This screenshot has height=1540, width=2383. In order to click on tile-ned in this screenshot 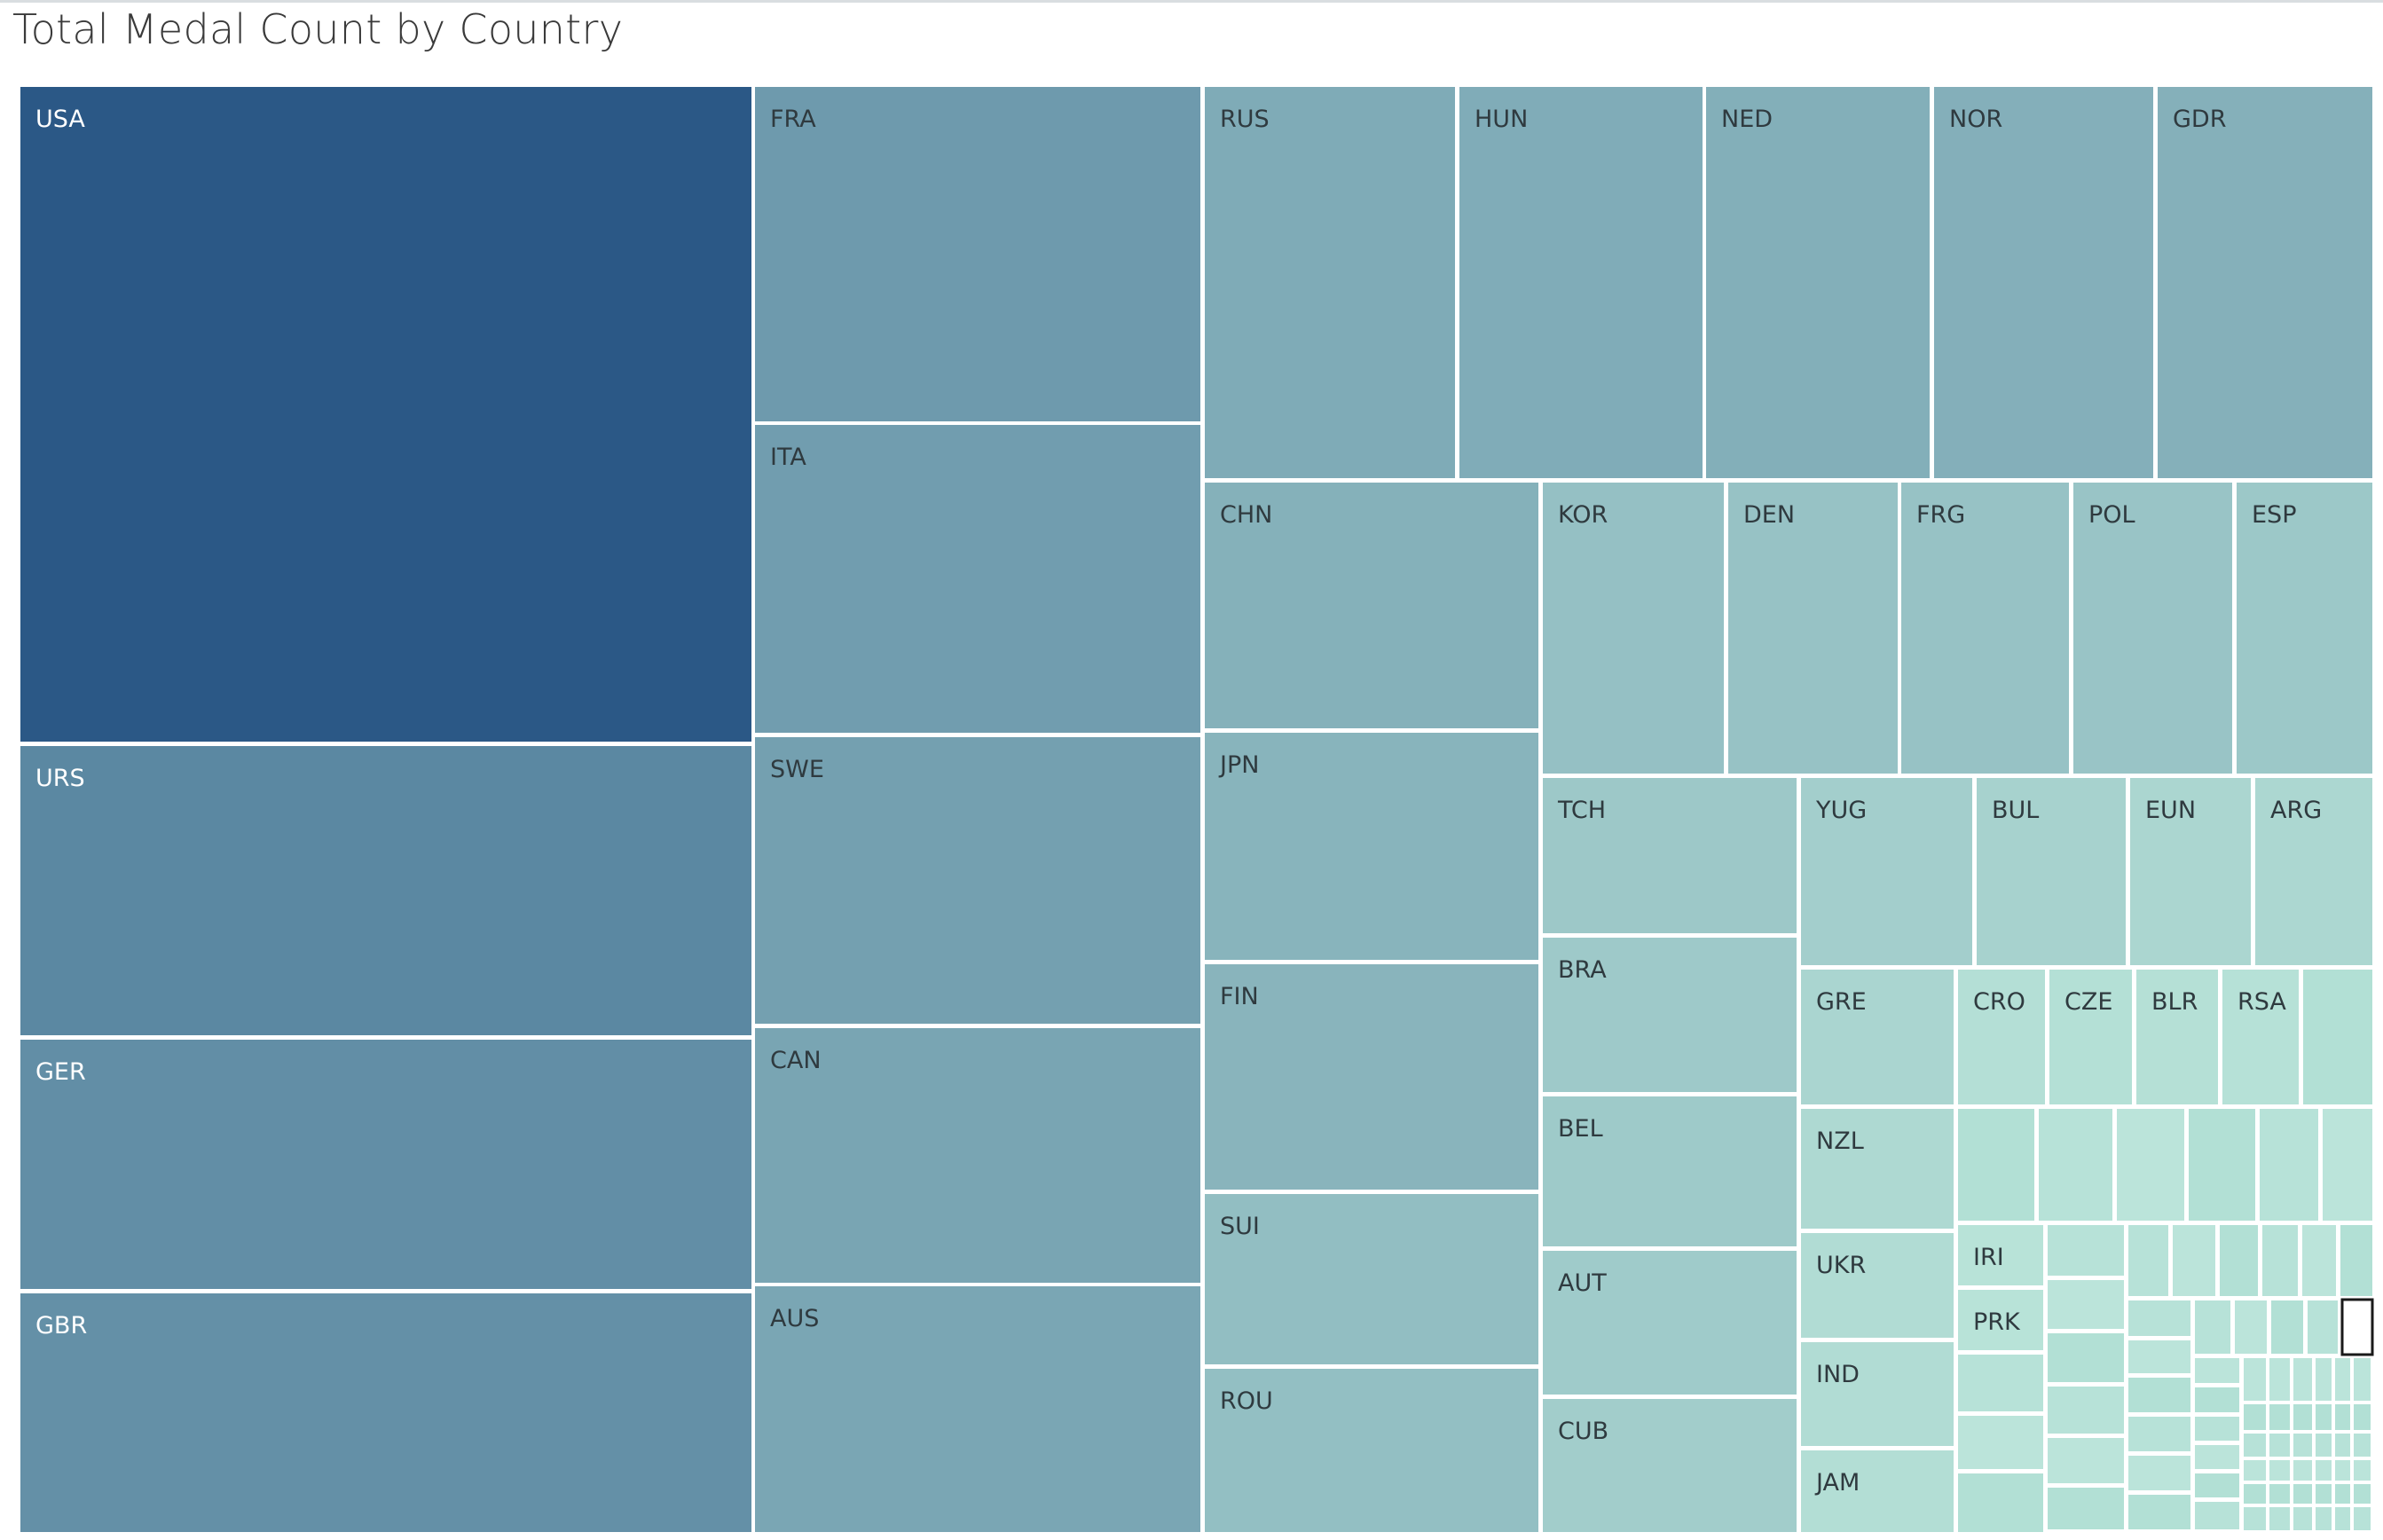, I will do `click(1817, 282)`.